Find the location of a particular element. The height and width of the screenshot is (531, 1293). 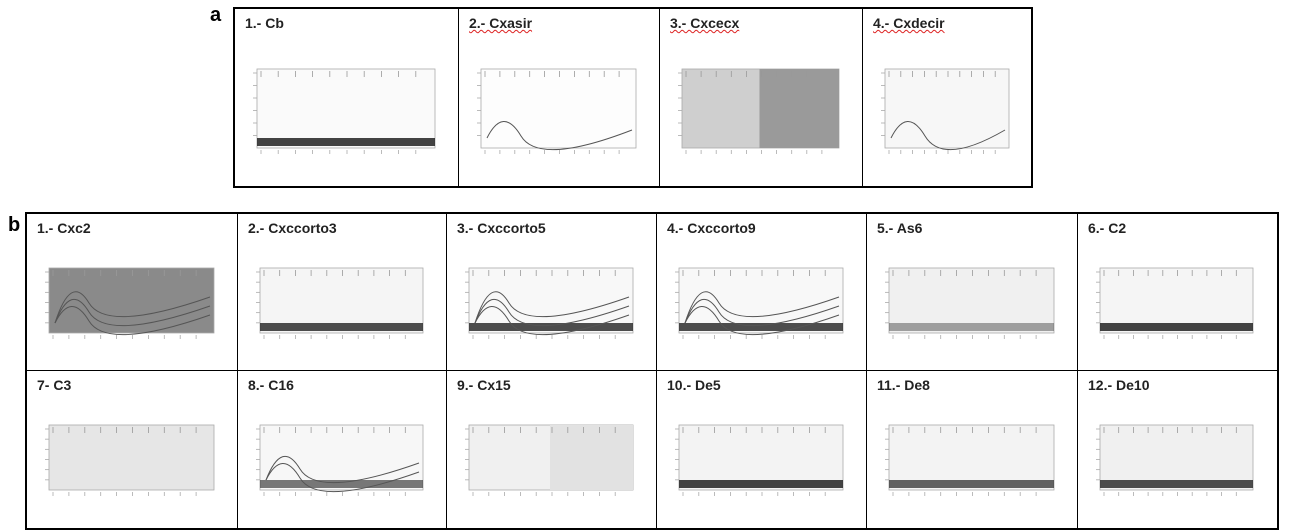

thumbnail-title: 12.- De10 is located at coordinates (1119, 385).